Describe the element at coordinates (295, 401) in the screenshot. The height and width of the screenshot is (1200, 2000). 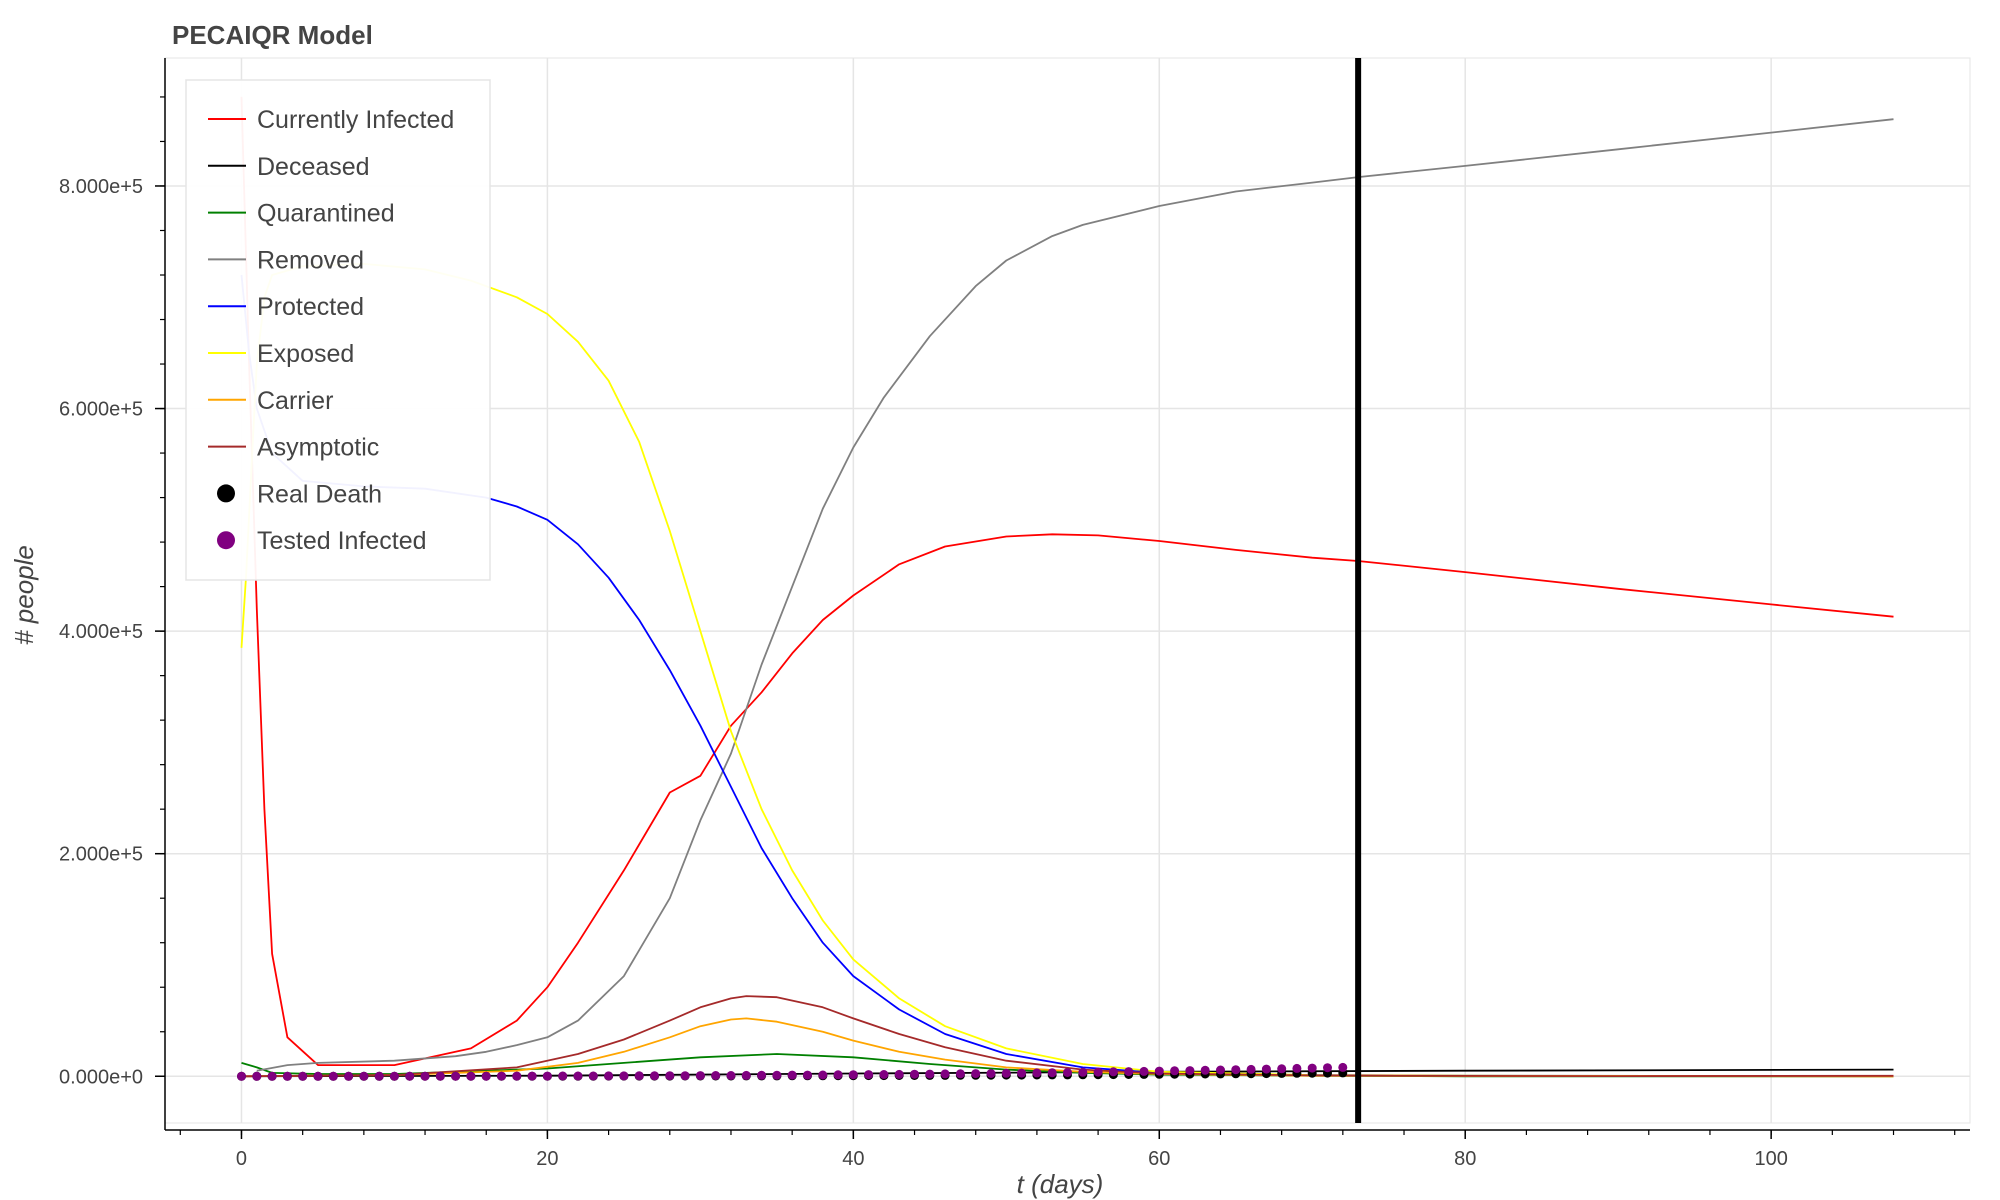
I see `legend-label-carrier: Carrier` at that location.